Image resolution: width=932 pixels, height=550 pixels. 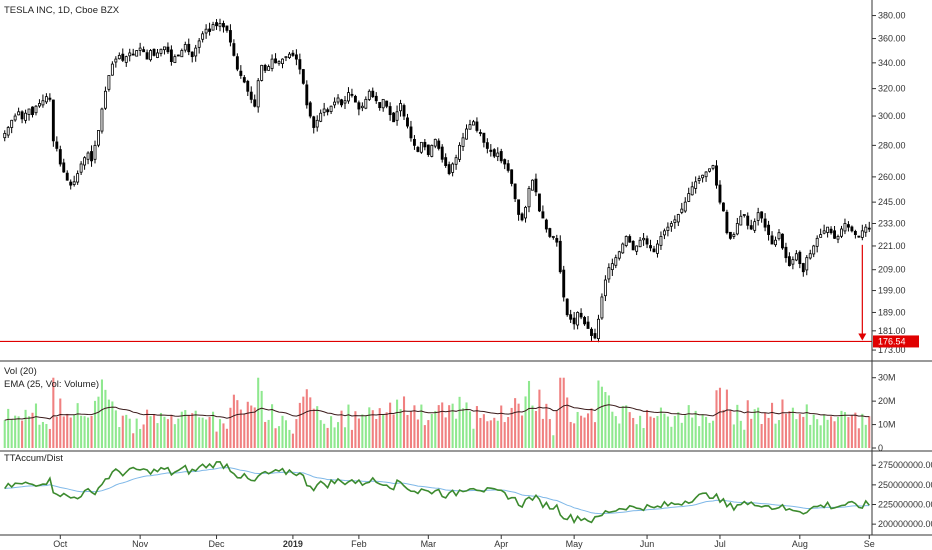 What do you see at coordinates (20, 371) in the screenshot?
I see `volume-label: Vol (20)` at bounding box center [20, 371].